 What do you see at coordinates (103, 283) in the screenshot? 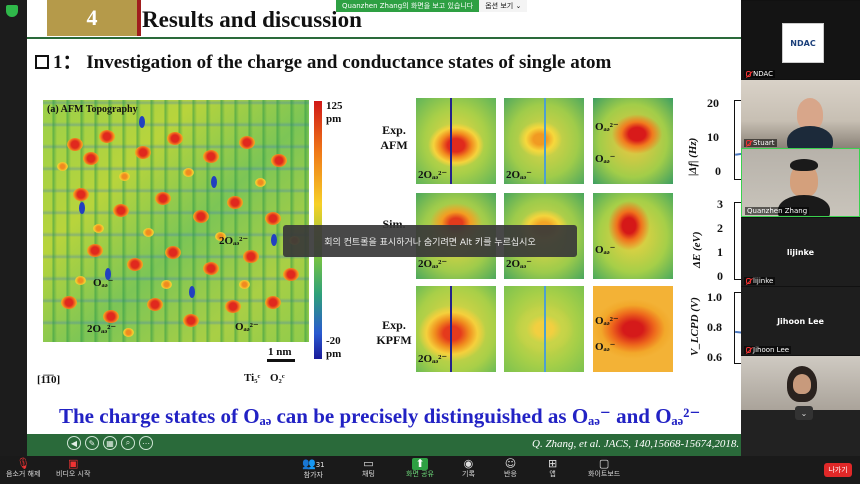
I see `afm-annotation-left-upper: Oₐₔ⁻` at bounding box center [103, 283].